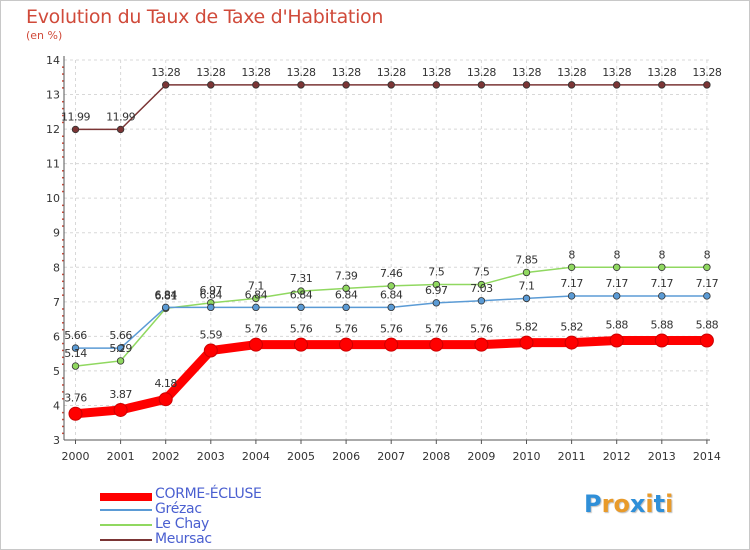 This screenshot has width=750, height=550. I want to click on y-tick-label: 6, so click(56, 336).